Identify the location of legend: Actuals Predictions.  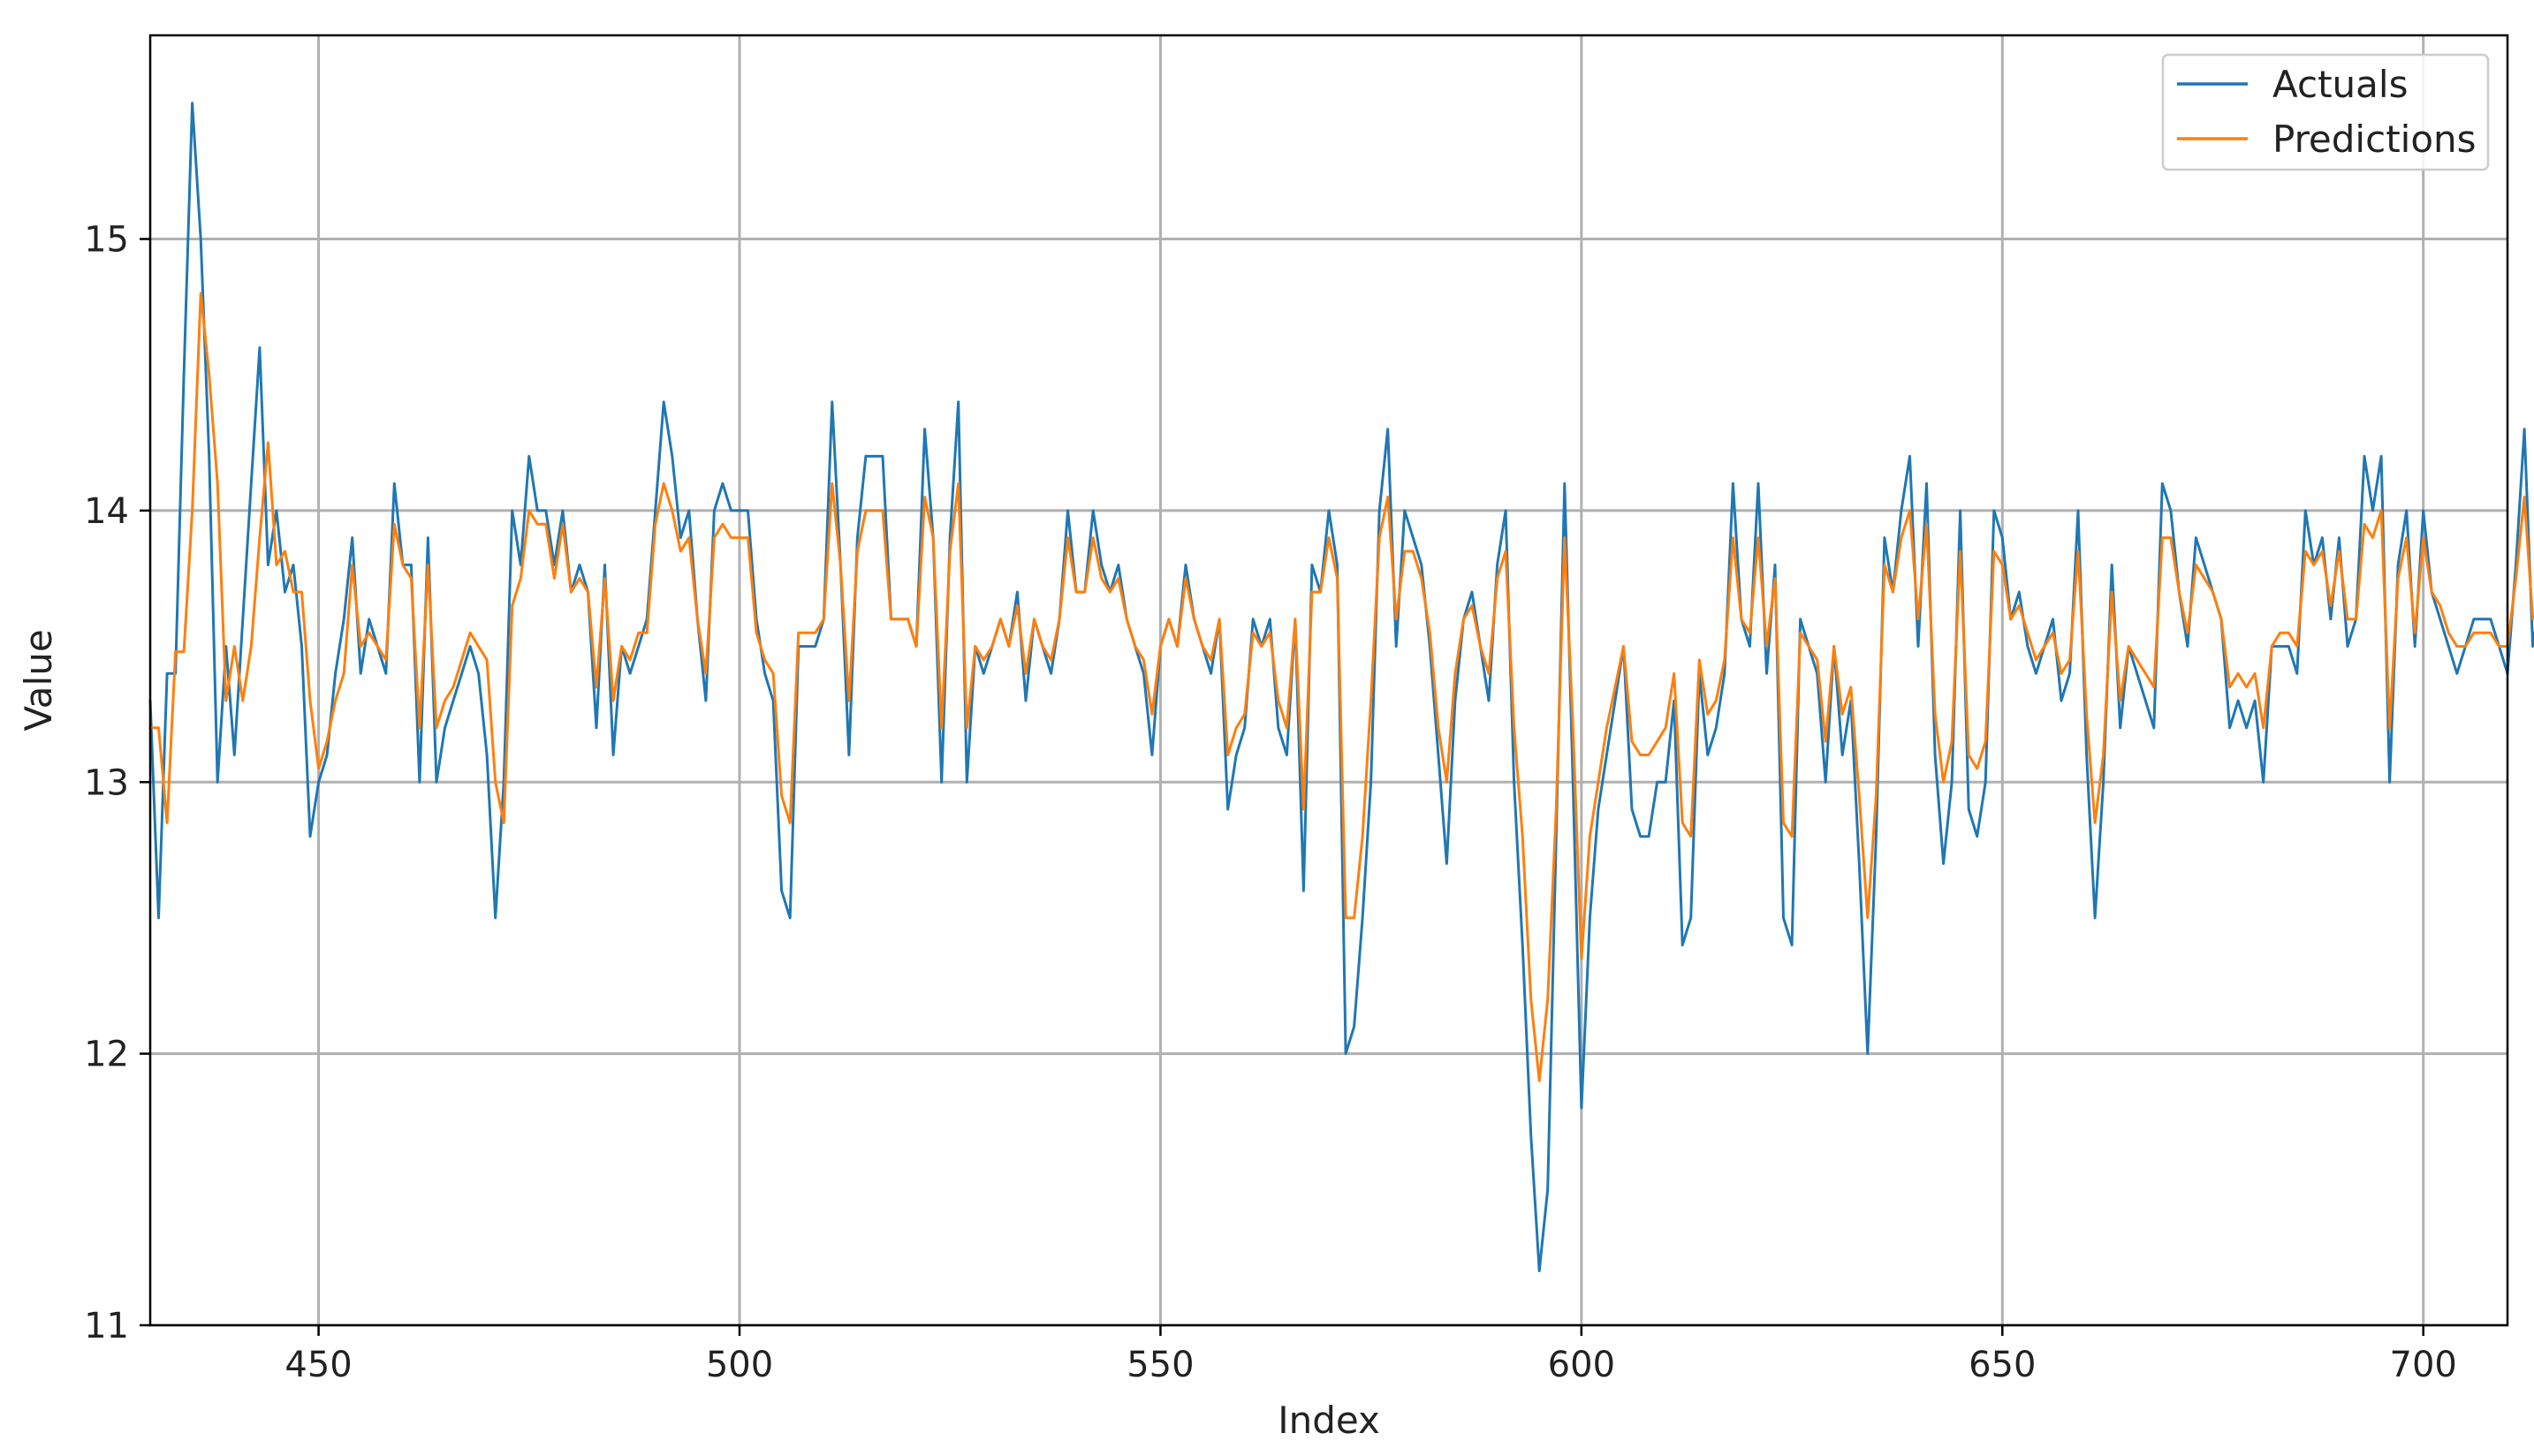
(2325, 112).